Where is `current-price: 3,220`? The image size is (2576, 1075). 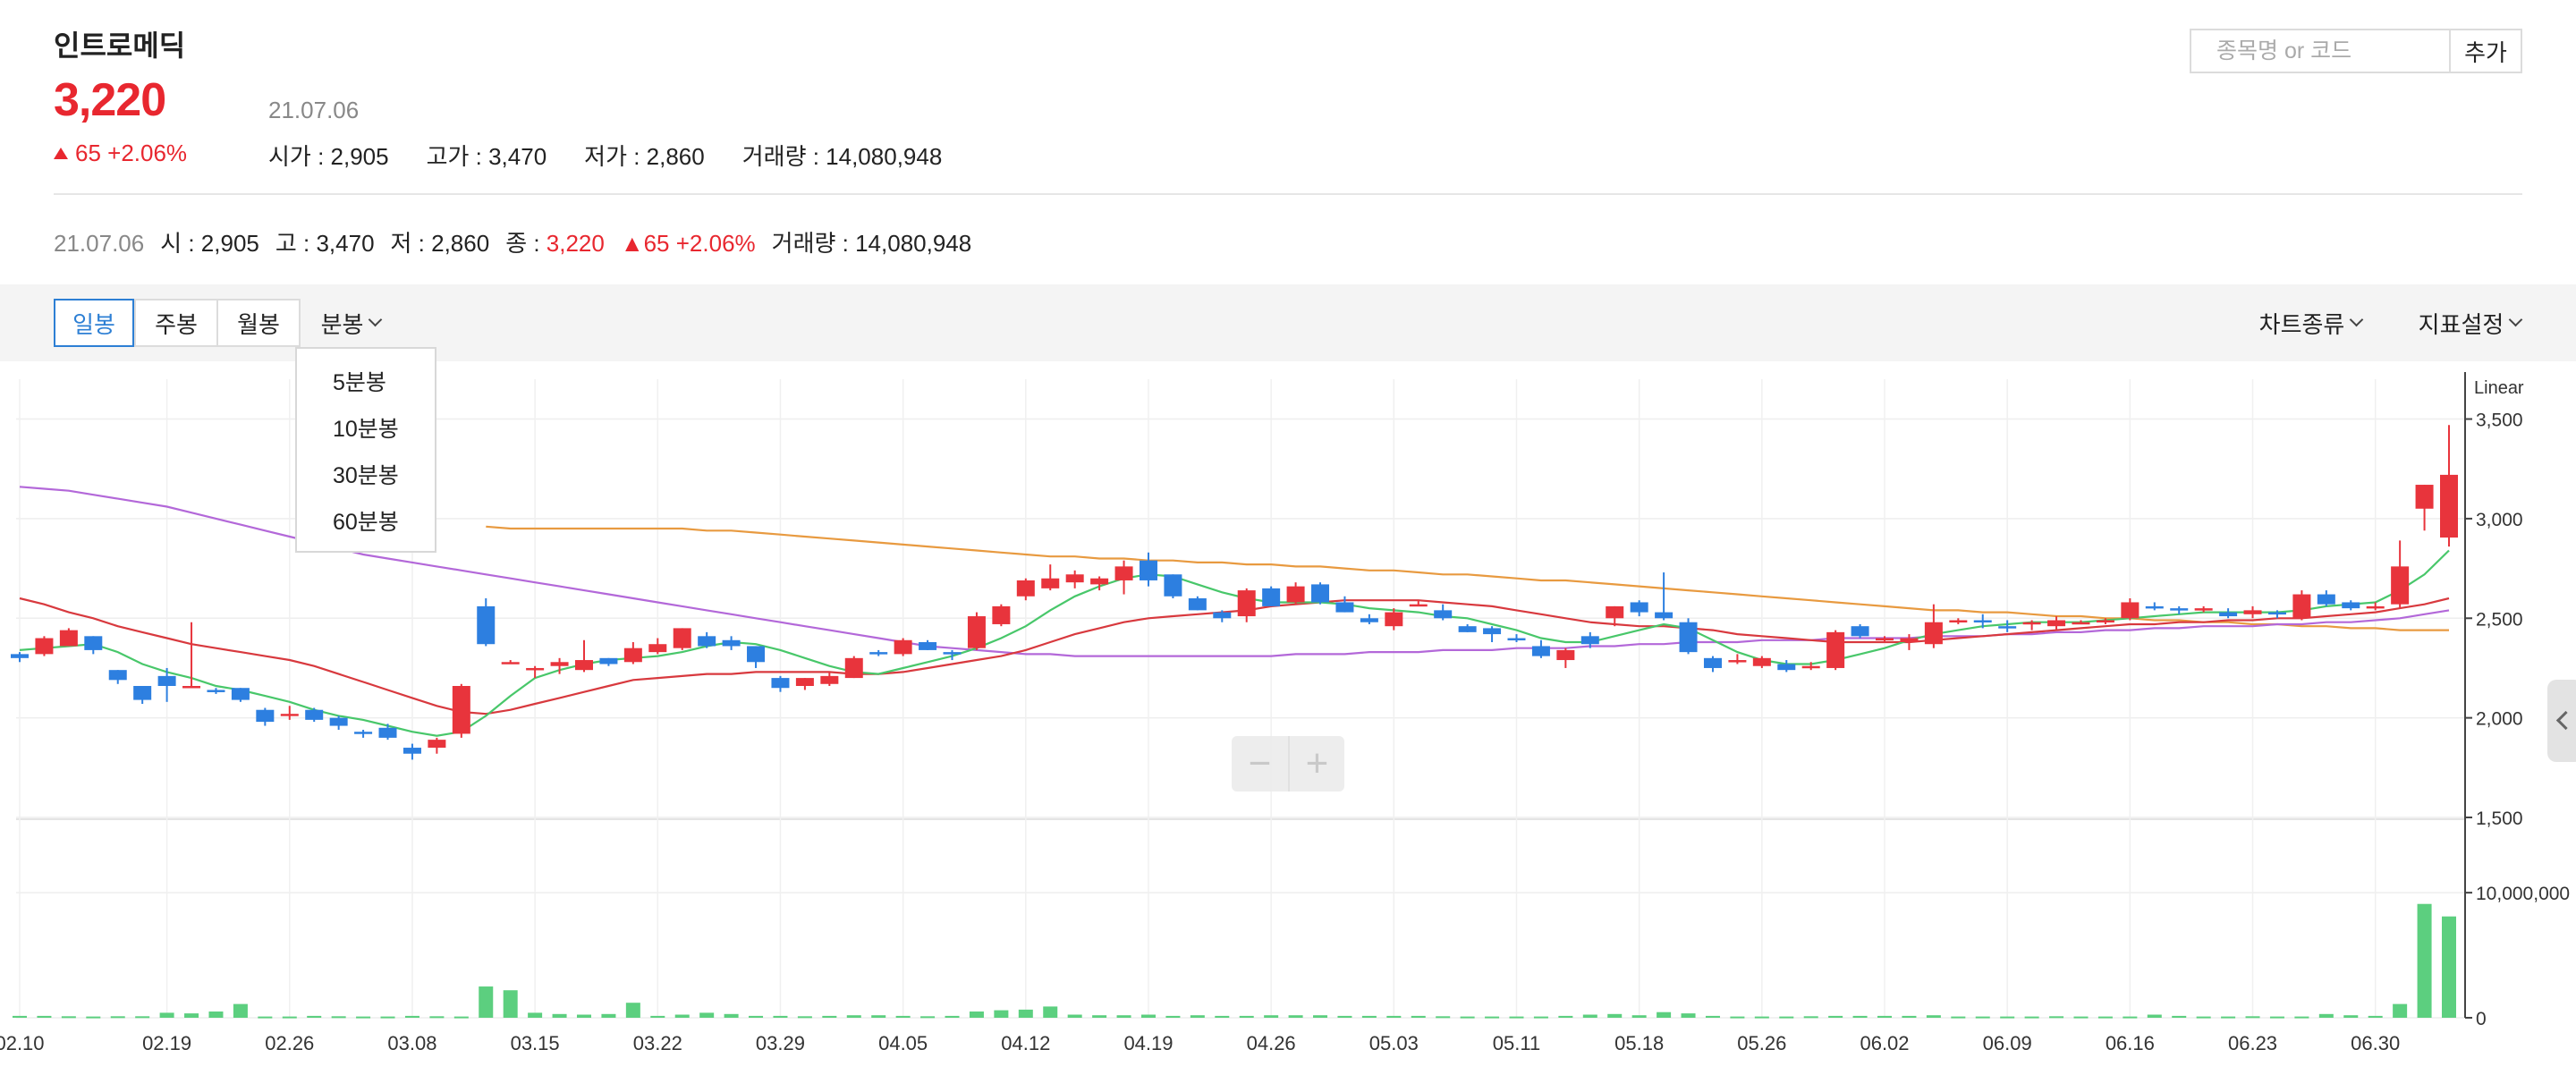
current-price: 3,220 is located at coordinates (110, 100).